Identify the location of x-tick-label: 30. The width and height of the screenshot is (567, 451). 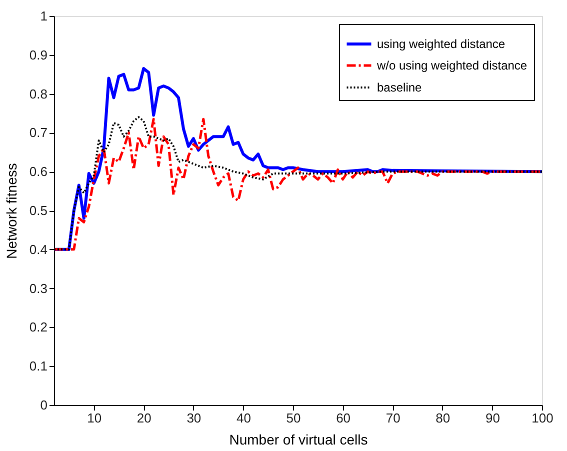
(194, 418).